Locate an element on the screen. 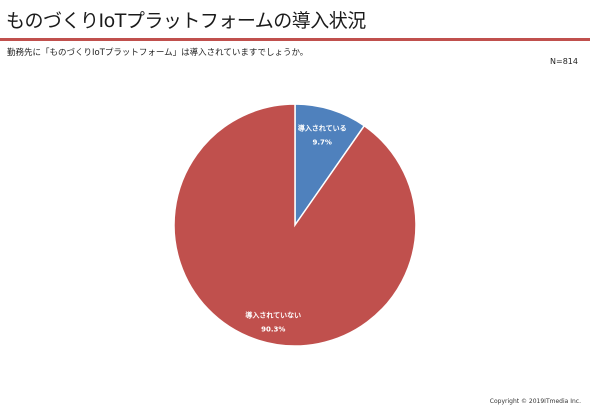 This screenshot has width=590, height=409. slice-label-1: 導入されている is located at coordinates (322, 127).